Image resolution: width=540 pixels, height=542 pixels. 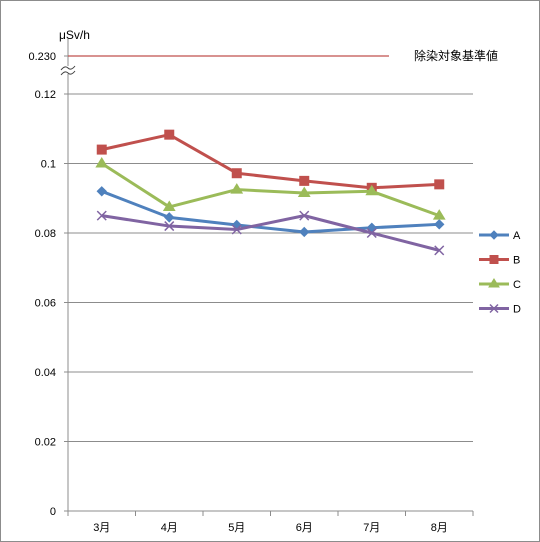 I want to click on axis-break-wave-top, so click(x=68, y=68).